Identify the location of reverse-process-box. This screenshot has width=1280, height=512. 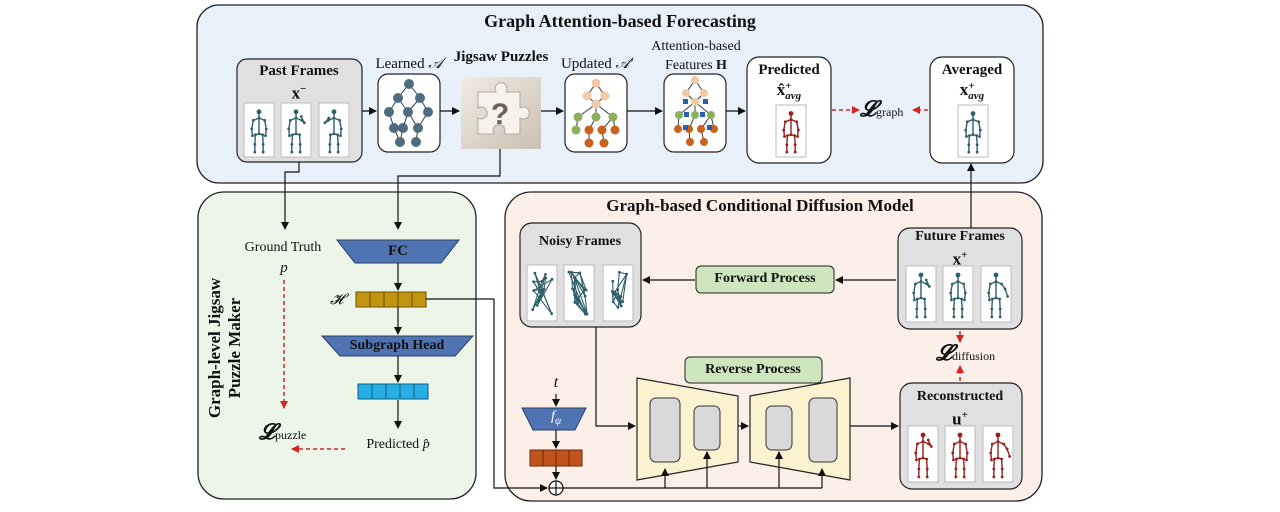
(753, 370).